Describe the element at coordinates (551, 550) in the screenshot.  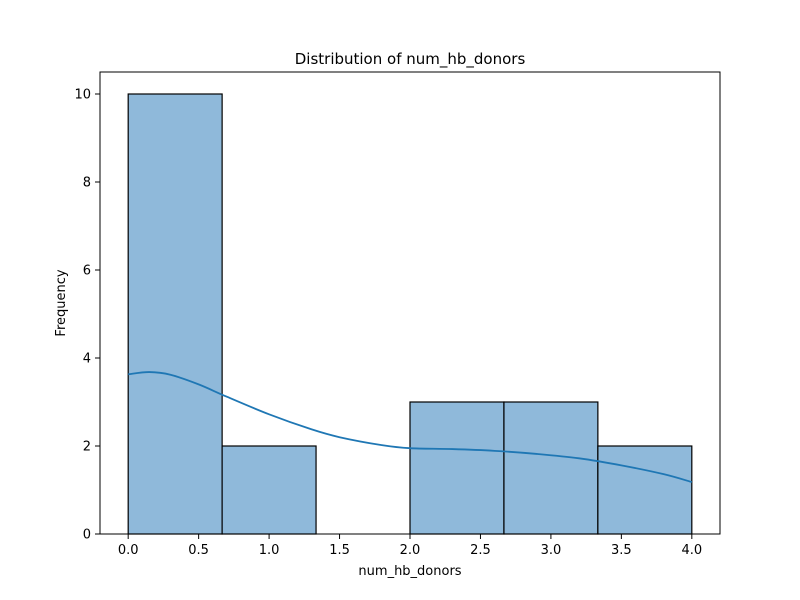
I see `x-tick-label: 3.0` at that location.